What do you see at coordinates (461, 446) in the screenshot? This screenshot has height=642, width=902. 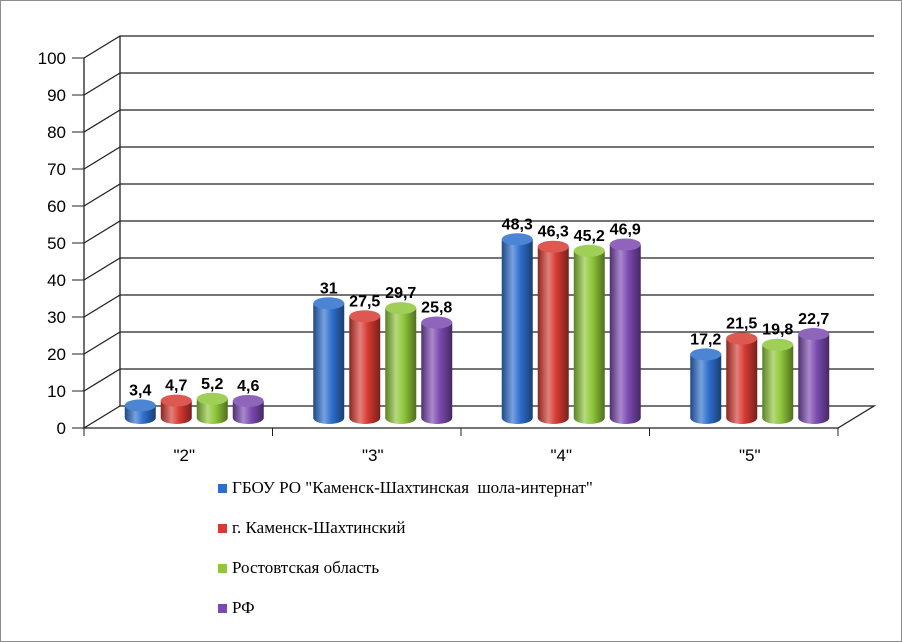 I see `x-axis: "2" "3" "4" "5"` at bounding box center [461, 446].